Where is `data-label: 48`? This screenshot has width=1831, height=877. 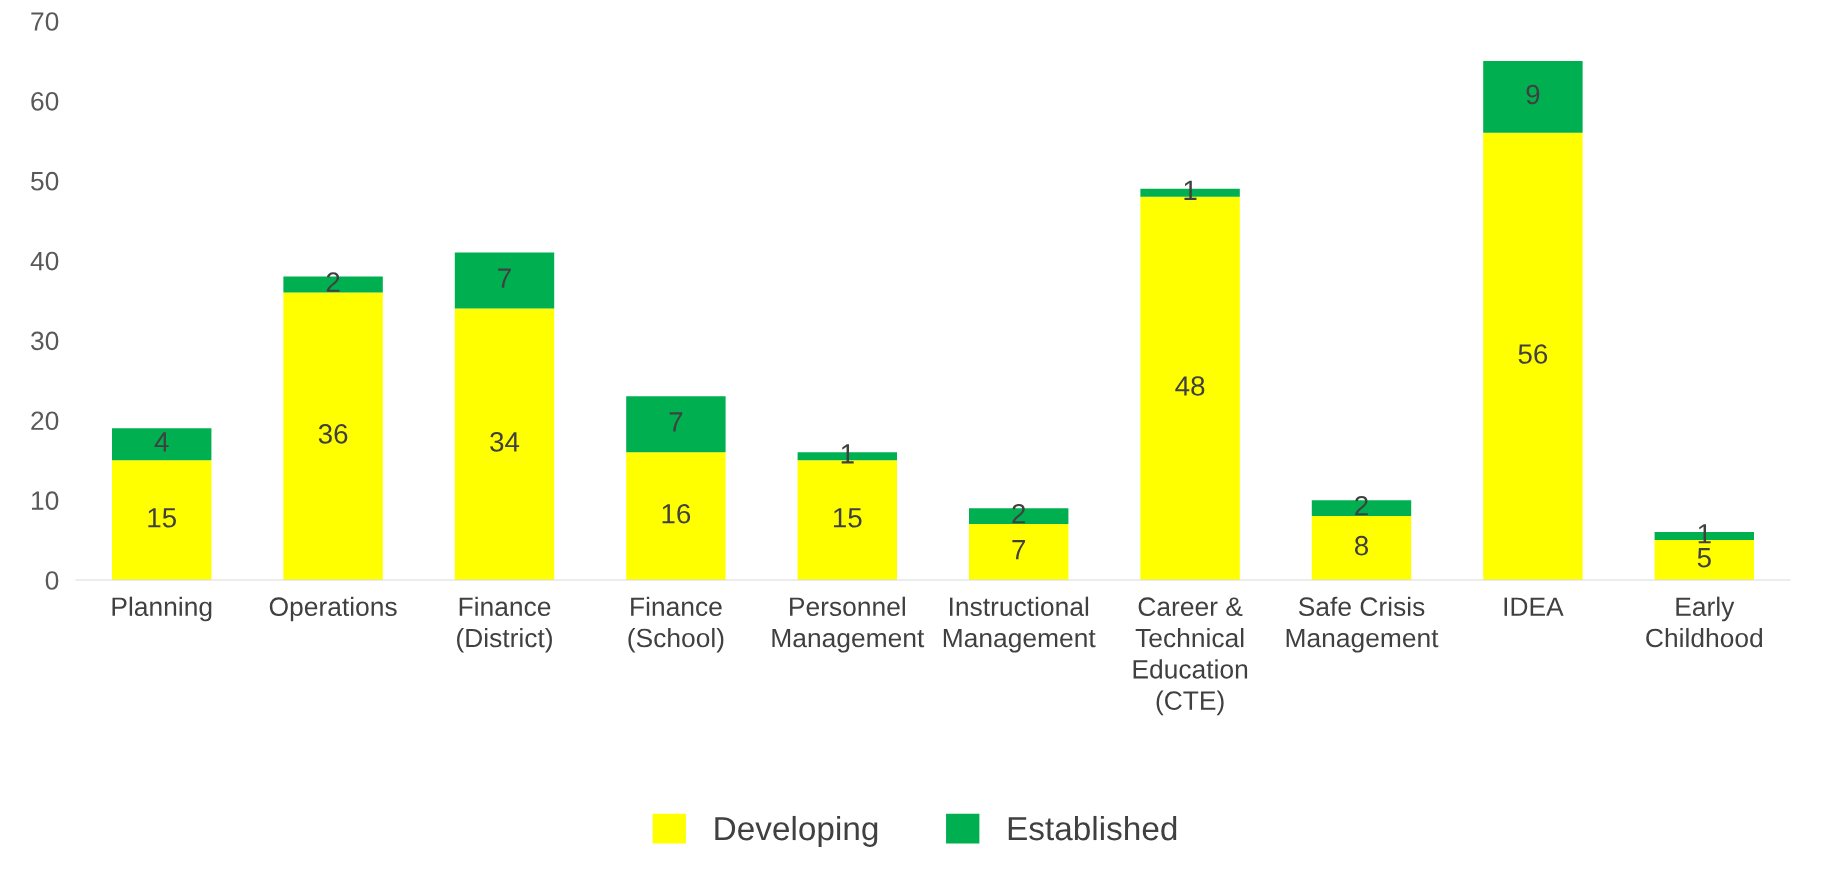
data-label: 48 is located at coordinates (1190, 386).